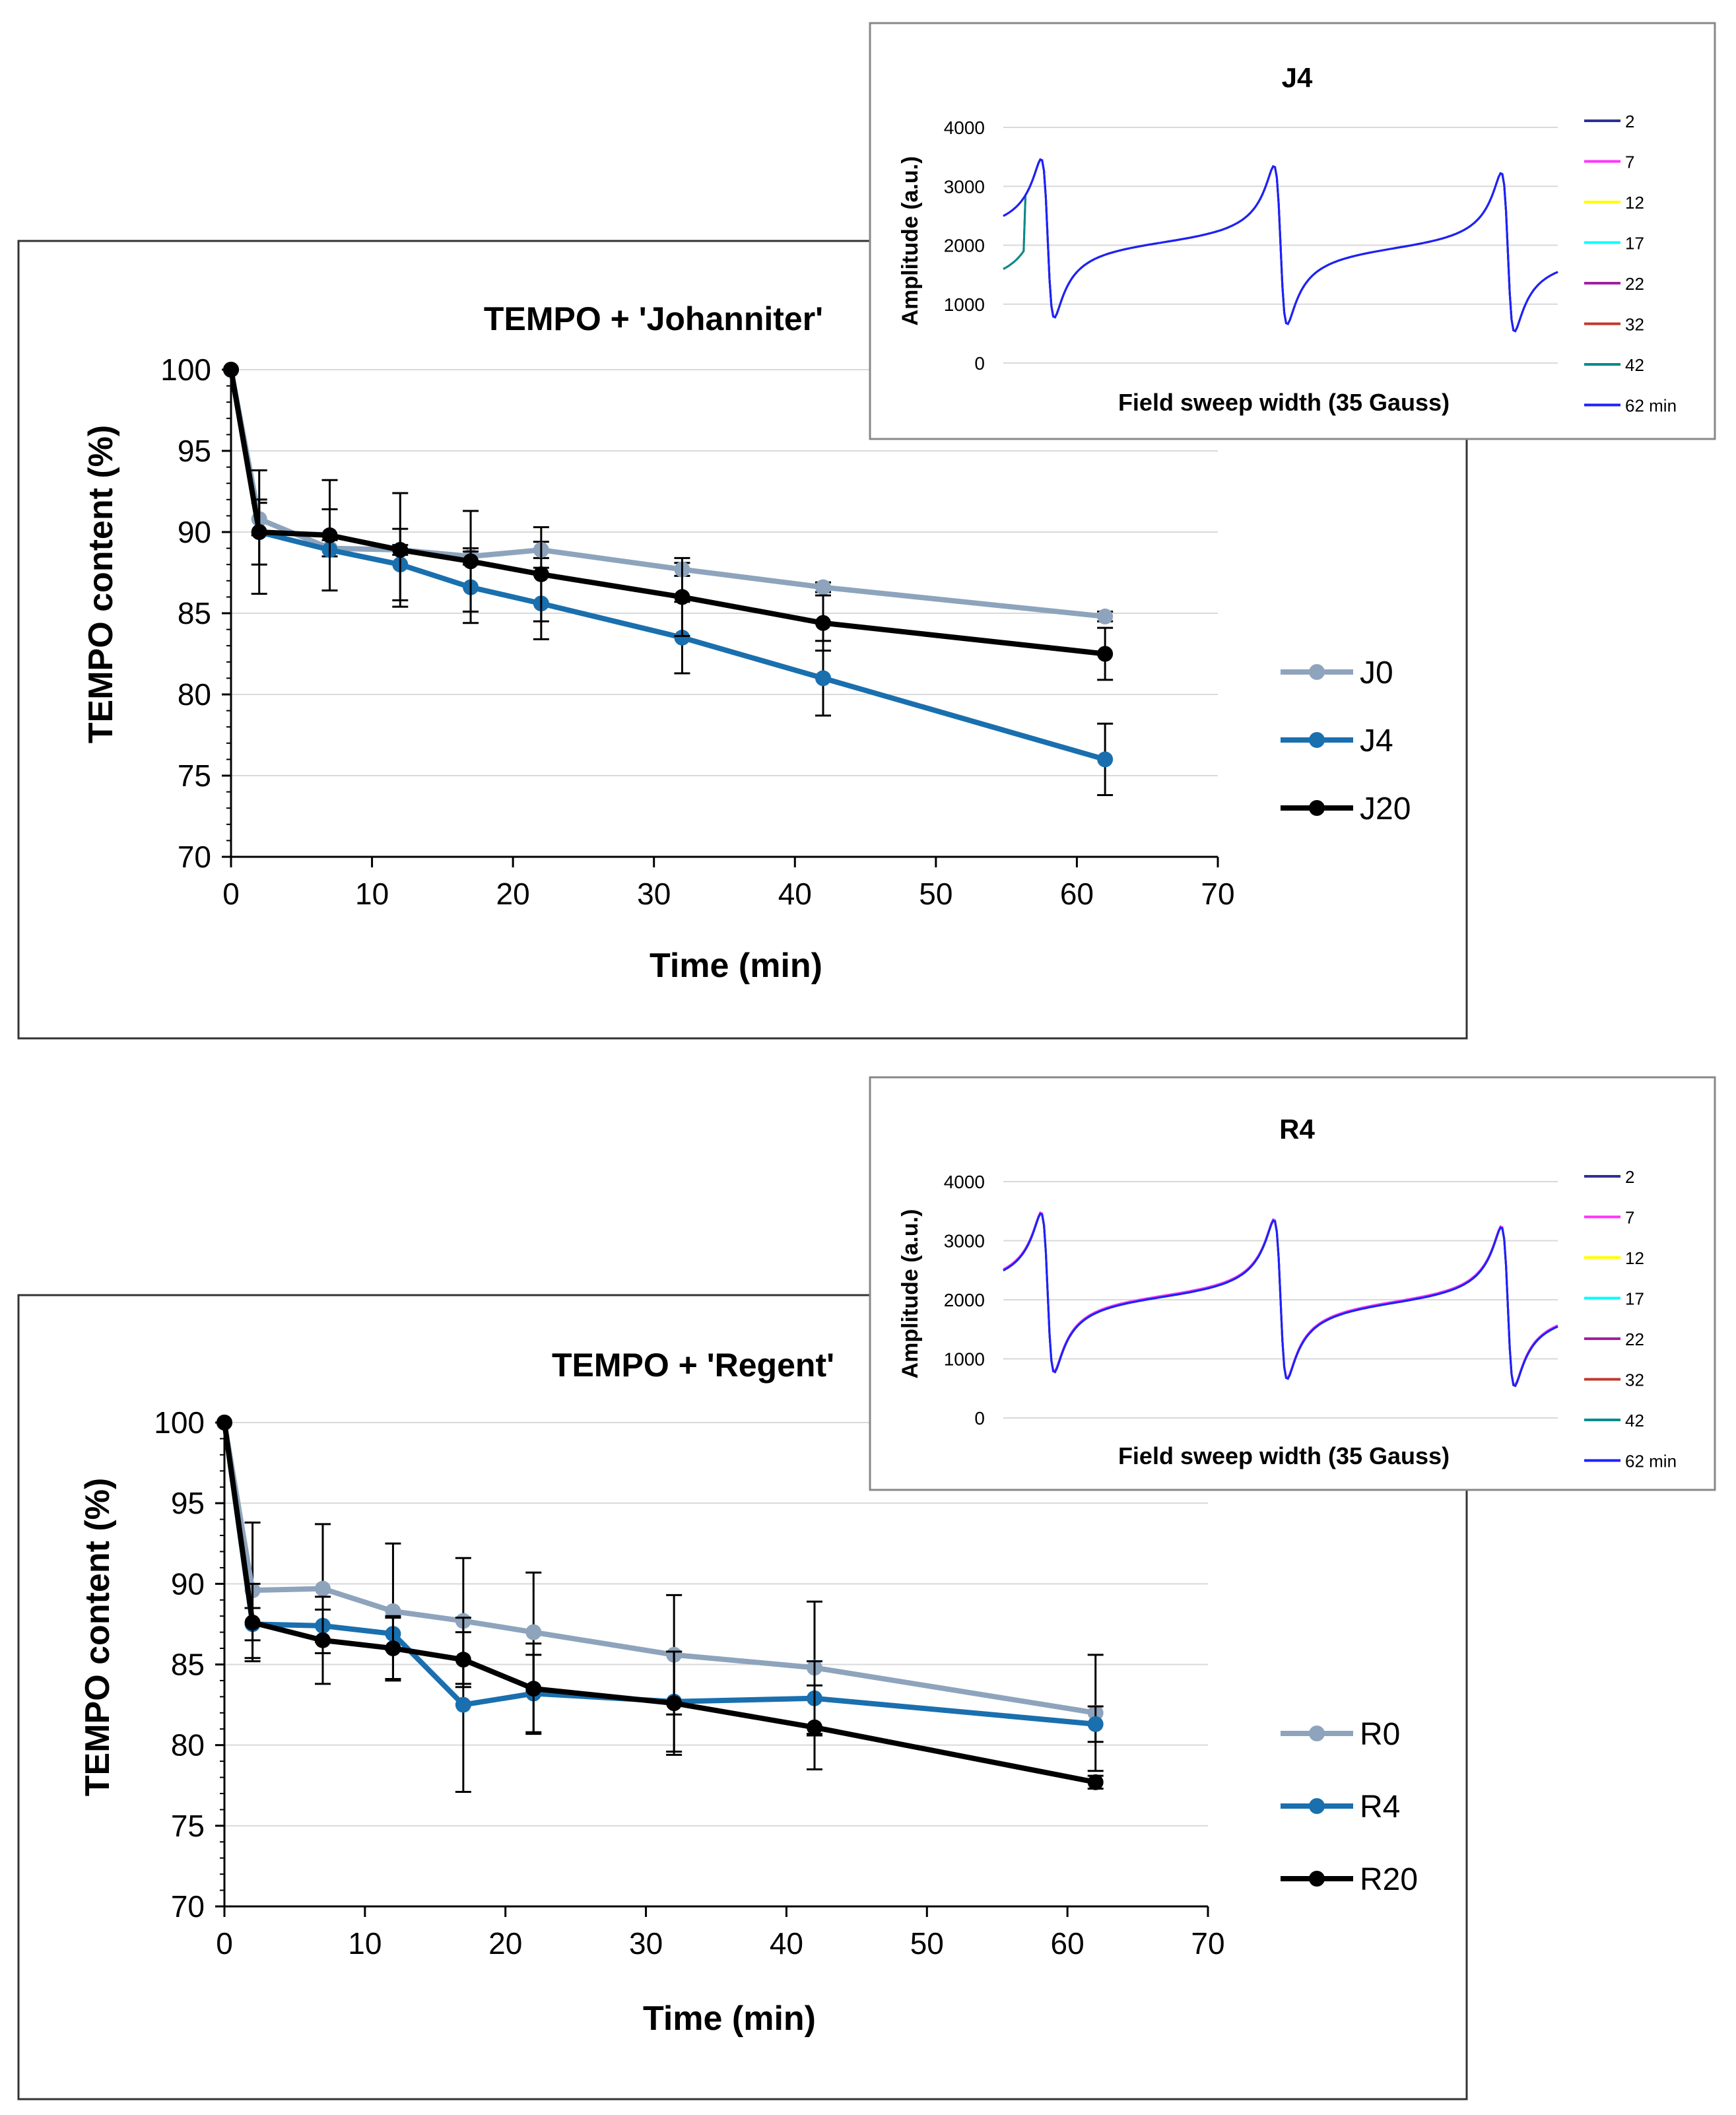 This screenshot has width=1736, height=2115. Describe the element at coordinates (188, 1503) in the screenshot. I see `y-tick-label: 95` at that location.